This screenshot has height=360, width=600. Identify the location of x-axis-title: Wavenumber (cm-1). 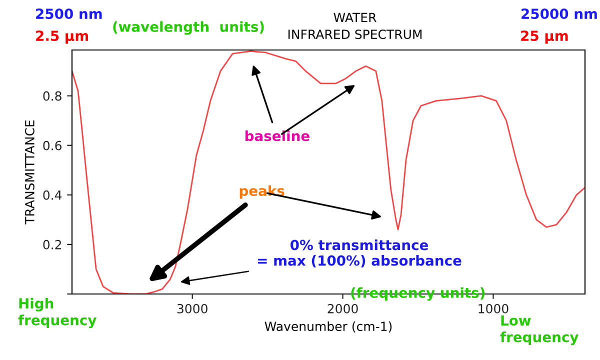
(328, 327).